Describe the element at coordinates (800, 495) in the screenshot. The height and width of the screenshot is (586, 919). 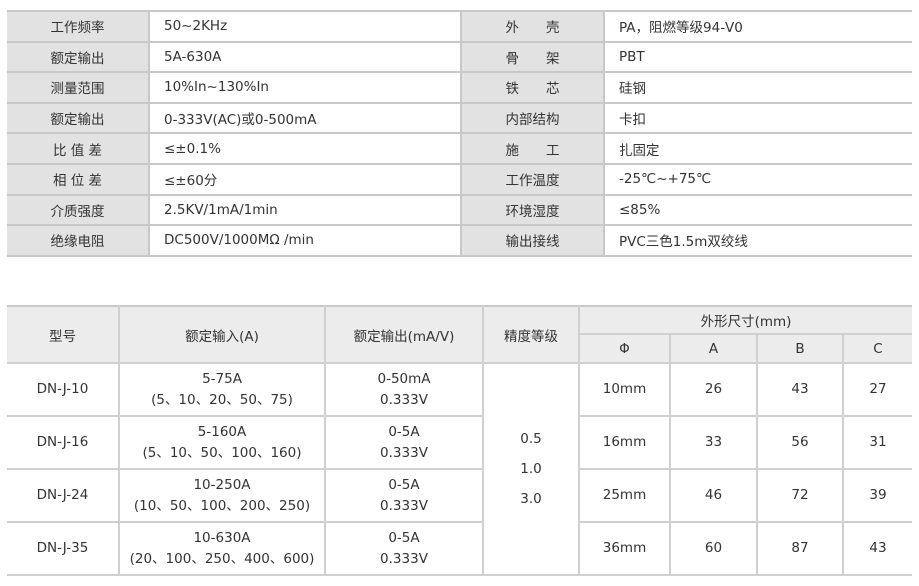
I see `b-cell: 72` at that location.